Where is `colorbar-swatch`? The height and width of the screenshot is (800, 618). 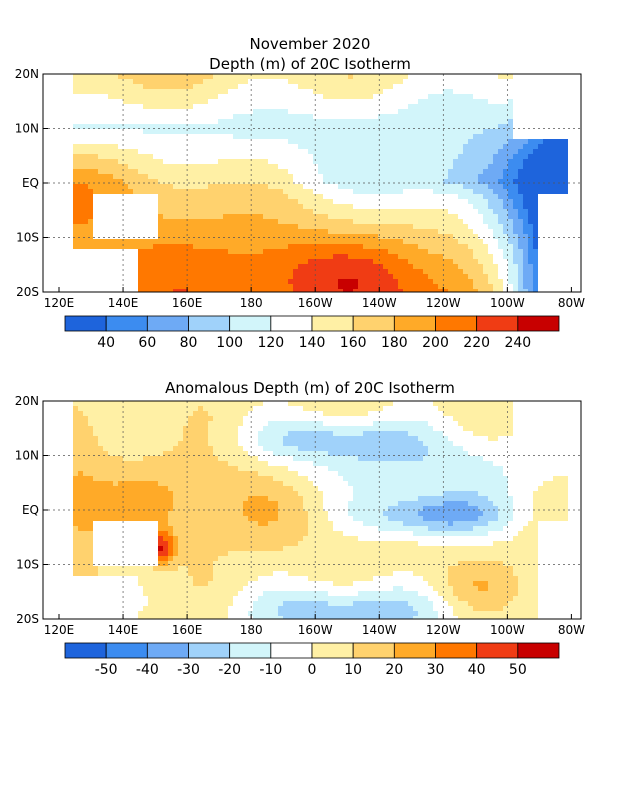 colorbar-swatch is located at coordinates (456, 323).